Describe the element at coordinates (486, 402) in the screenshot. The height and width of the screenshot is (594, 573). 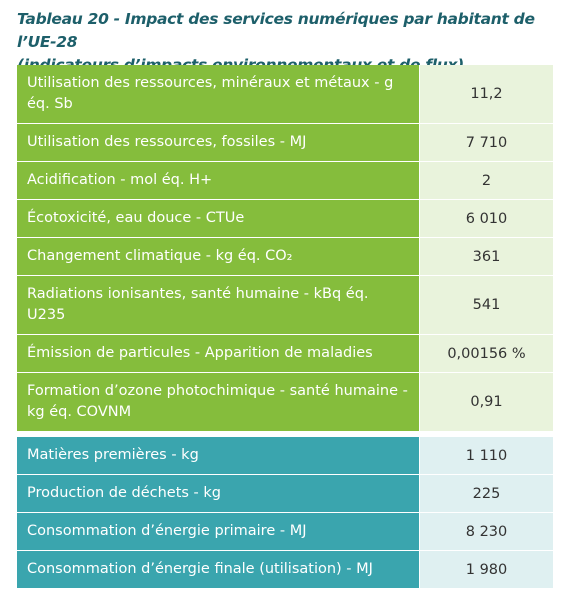
I see `row-value: 0,91` at that location.